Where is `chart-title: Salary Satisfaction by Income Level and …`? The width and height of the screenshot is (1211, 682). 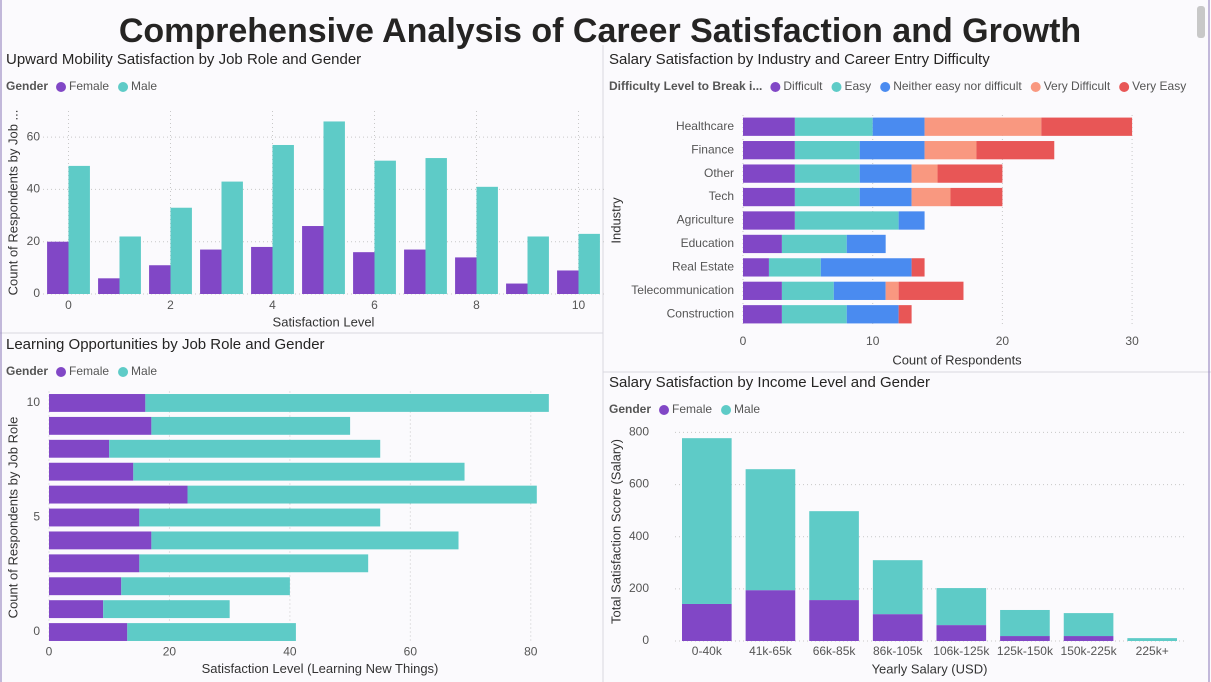
chart-title: Salary Satisfaction by Income Level and … is located at coordinates (769, 382).